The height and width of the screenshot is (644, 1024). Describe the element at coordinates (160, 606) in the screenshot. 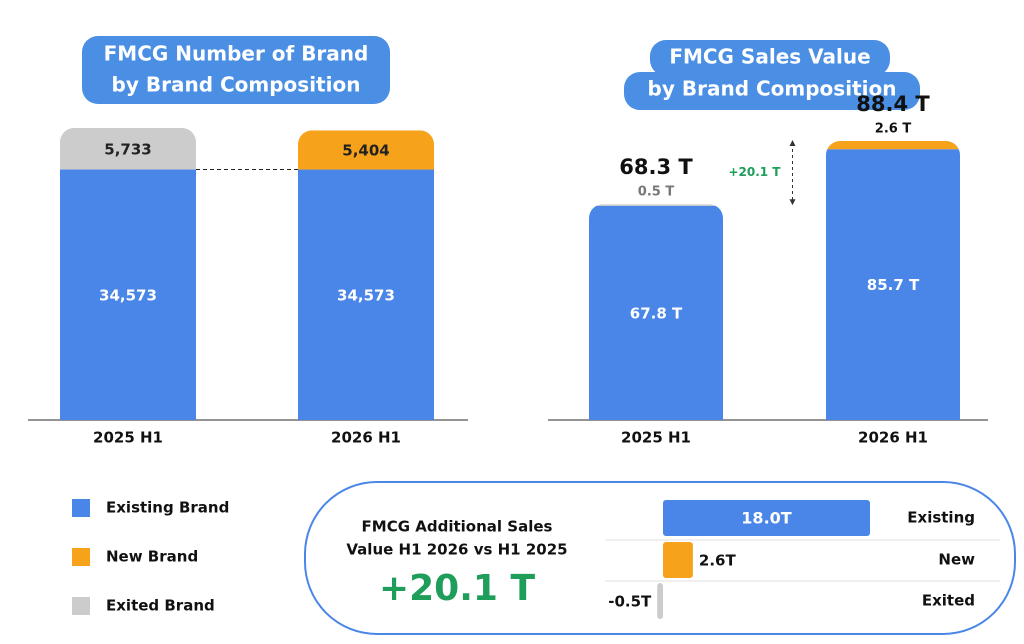

I see `legend-label: Exited Brand` at that location.